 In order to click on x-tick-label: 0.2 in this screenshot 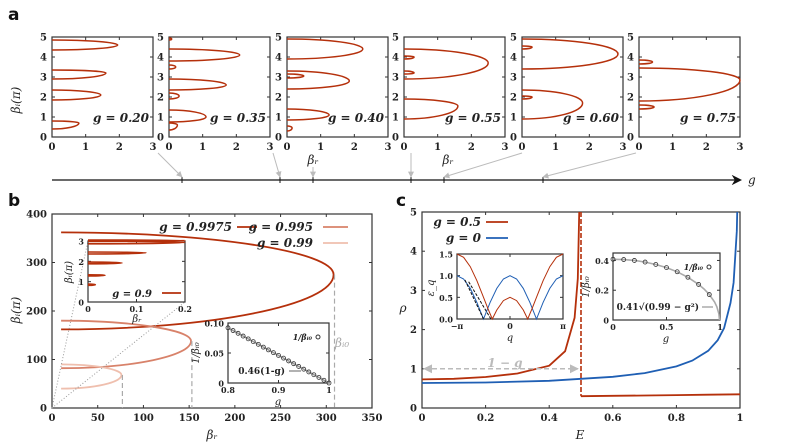, I will do `click(185, 309)`.